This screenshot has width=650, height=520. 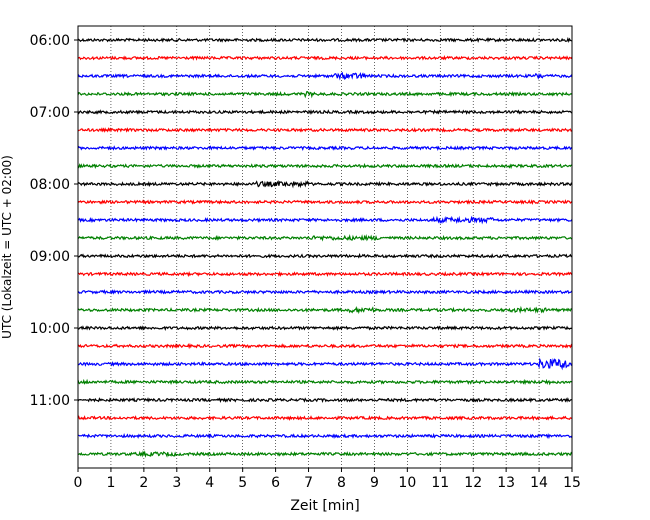 I want to click on x-tick-label: 7, so click(x=308, y=483).